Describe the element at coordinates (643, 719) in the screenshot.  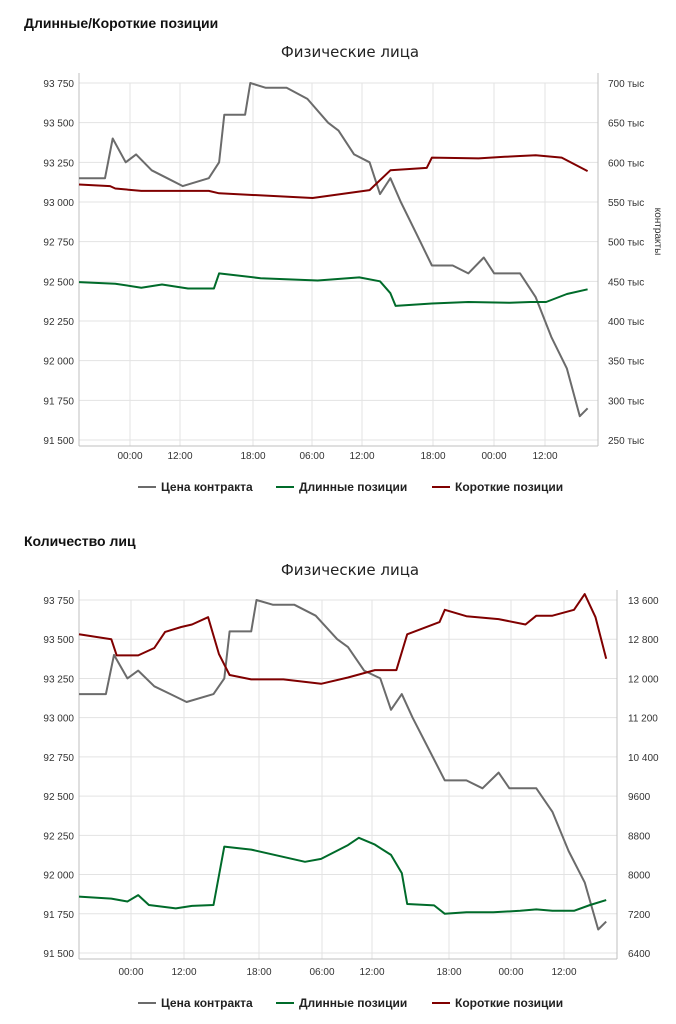
I see `y-right-tick-label: 11 200` at that location.